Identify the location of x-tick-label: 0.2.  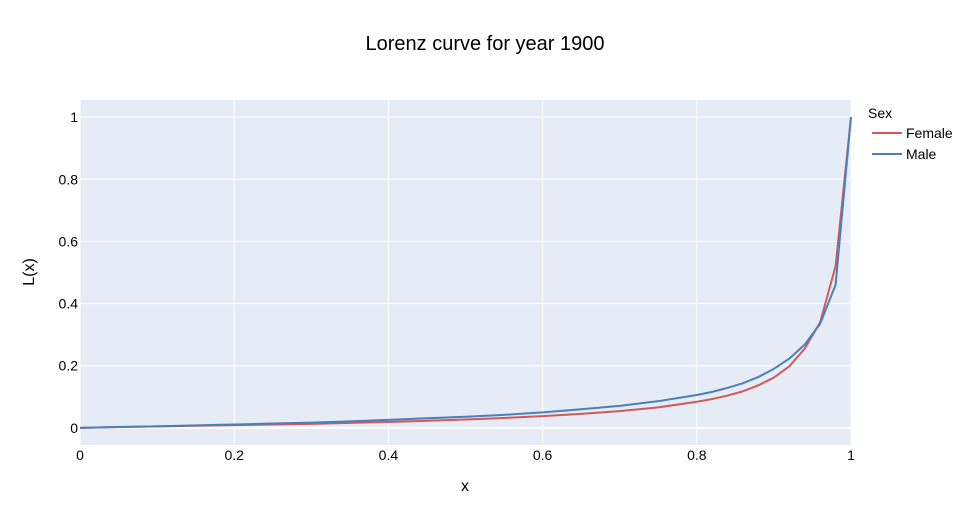
(234, 455).